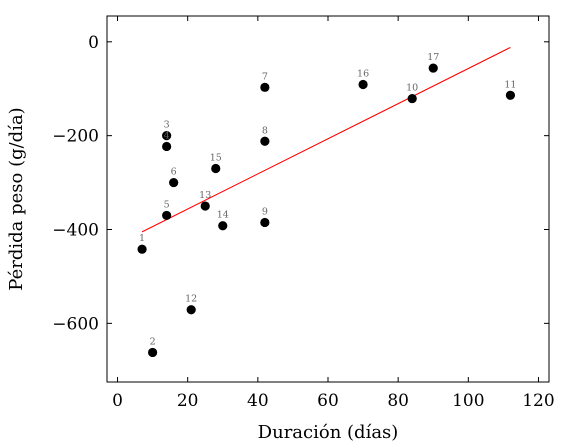  What do you see at coordinates (174, 172) in the screenshot?
I see `data-point-label: 6` at bounding box center [174, 172].